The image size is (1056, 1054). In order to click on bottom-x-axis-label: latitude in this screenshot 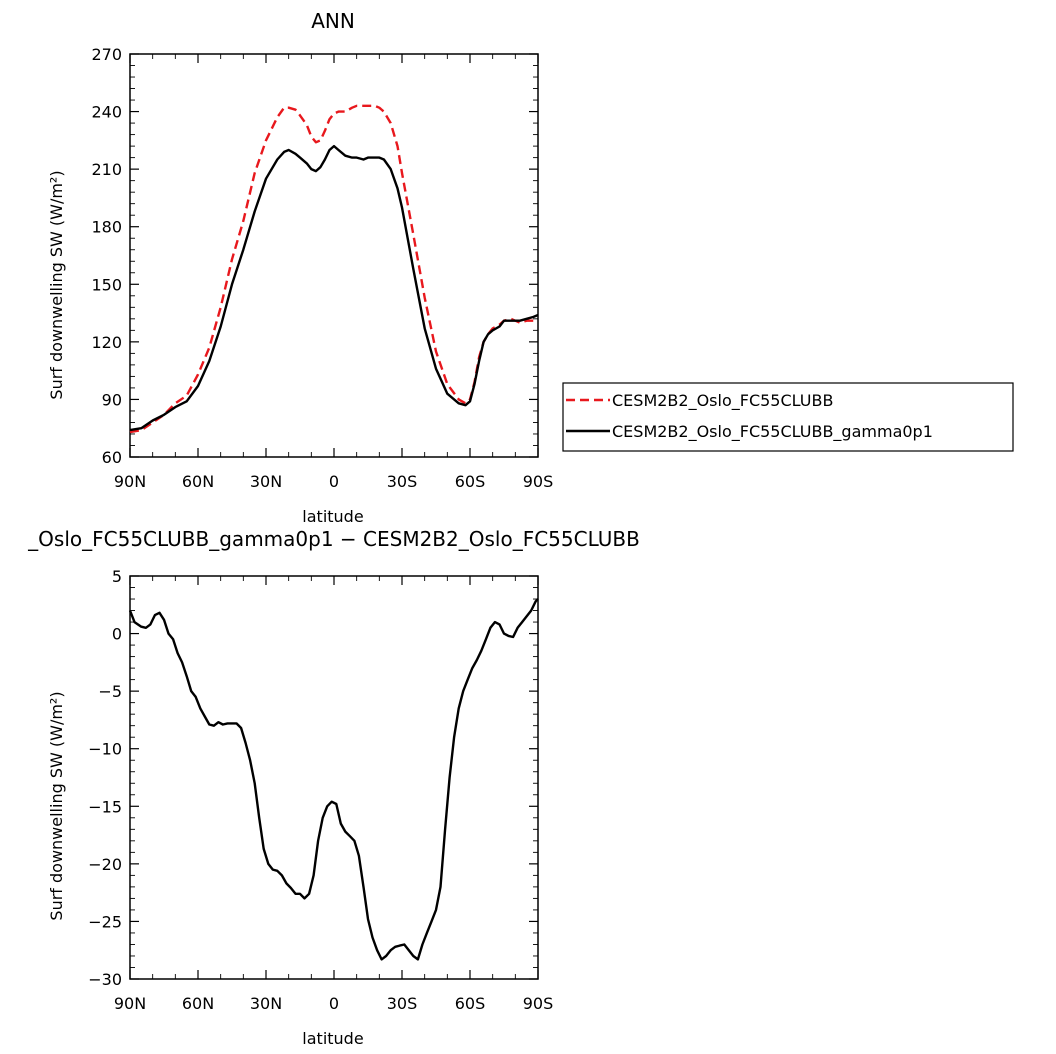, I will do `click(332, 1038)`.